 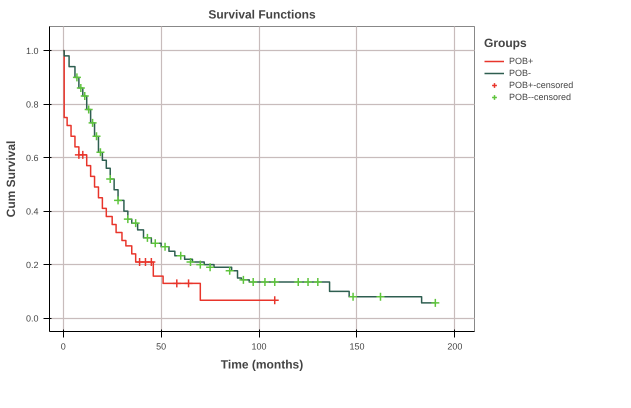 I want to click on legend-label: POB+, so click(x=521, y=61).